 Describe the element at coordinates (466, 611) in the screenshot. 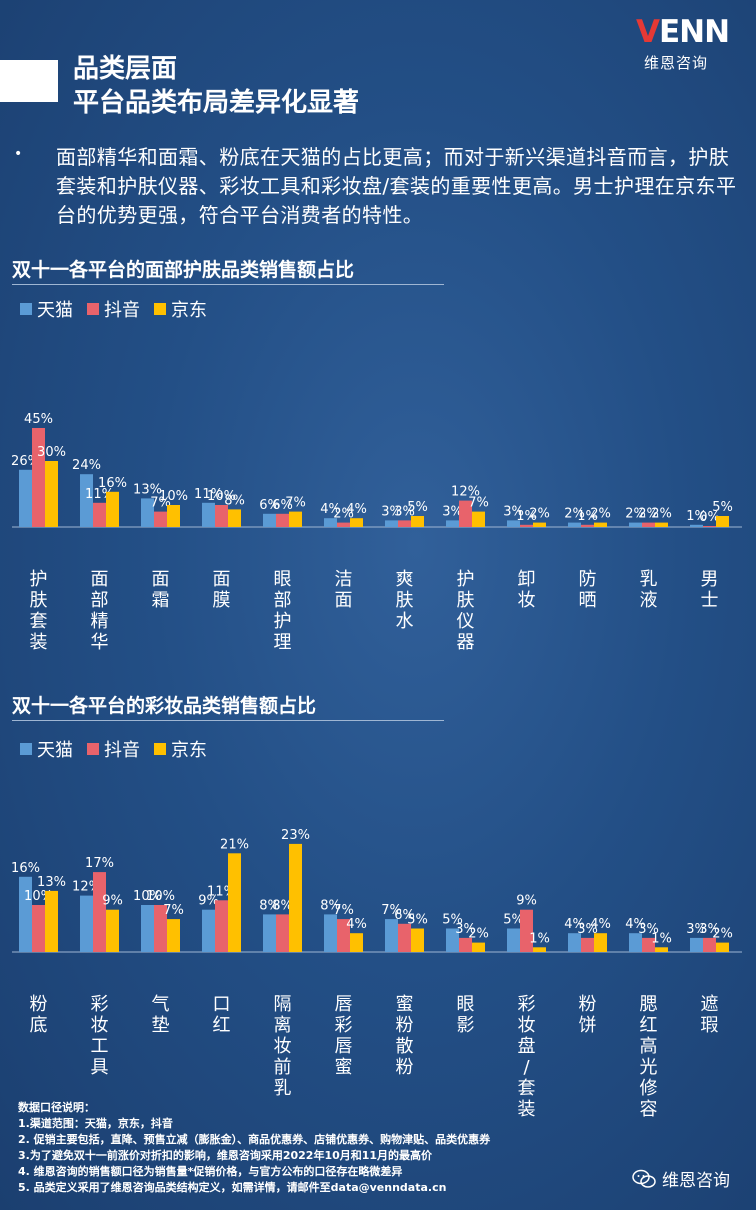

I see `category-label: 护肤仪器` at that location.